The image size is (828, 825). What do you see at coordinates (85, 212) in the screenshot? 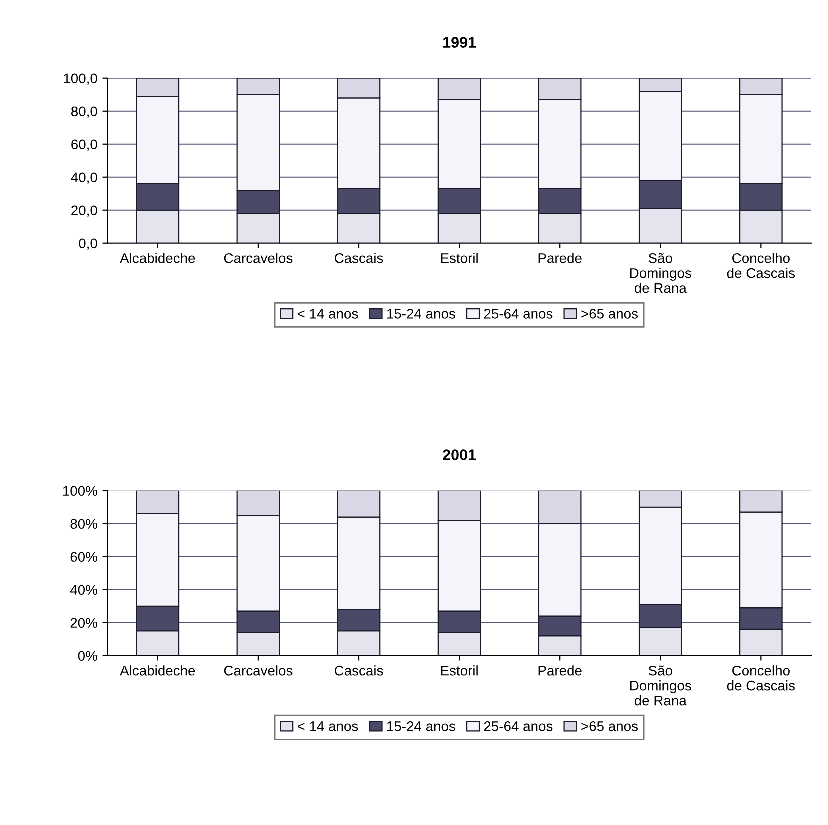
I see `y-tick-label: 20,0` at bounding box center [85, 212].